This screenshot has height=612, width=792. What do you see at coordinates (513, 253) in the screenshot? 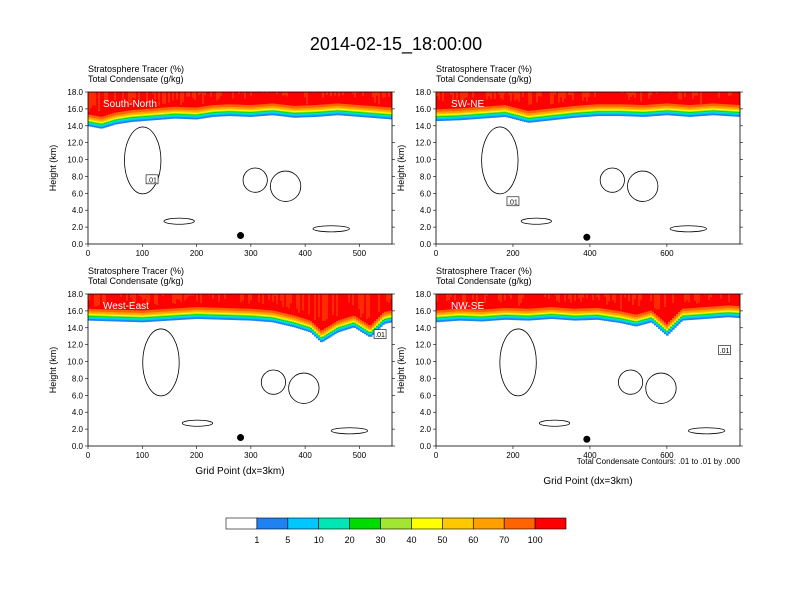
I see `x-tick-label: 200` at bounding box center [513, 253].